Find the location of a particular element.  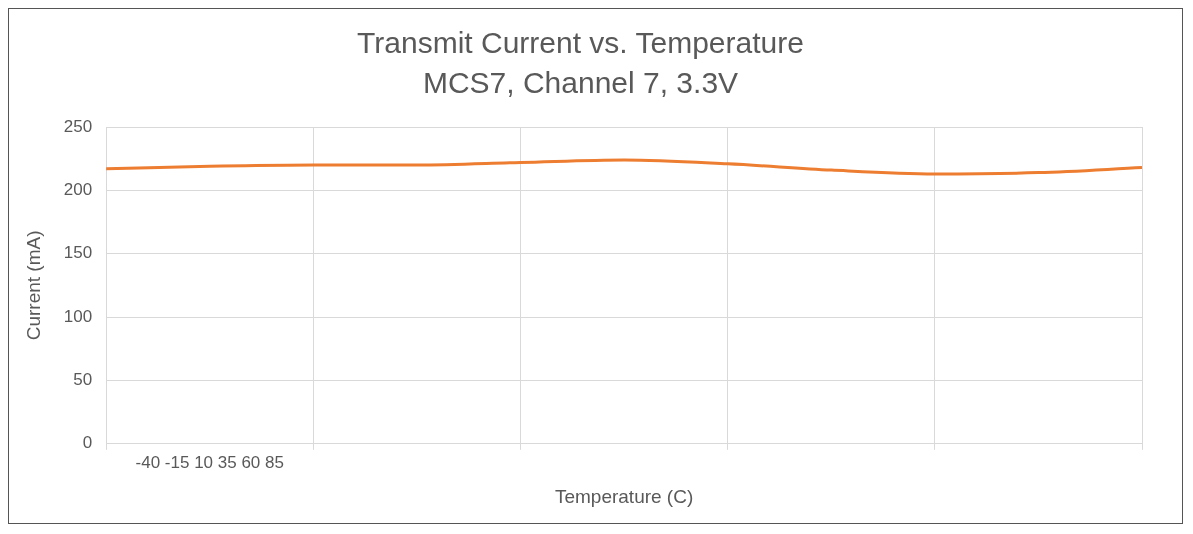

chart-subtitle: MCS7, Channel 7, 3.3V is located at coordinates (580, 83).